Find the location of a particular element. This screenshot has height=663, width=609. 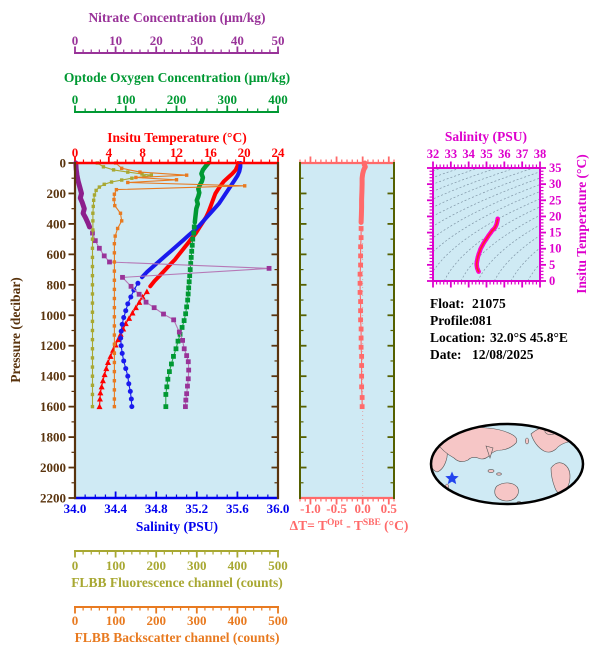

svg-text: 30 is located at coordinates (555, 184).